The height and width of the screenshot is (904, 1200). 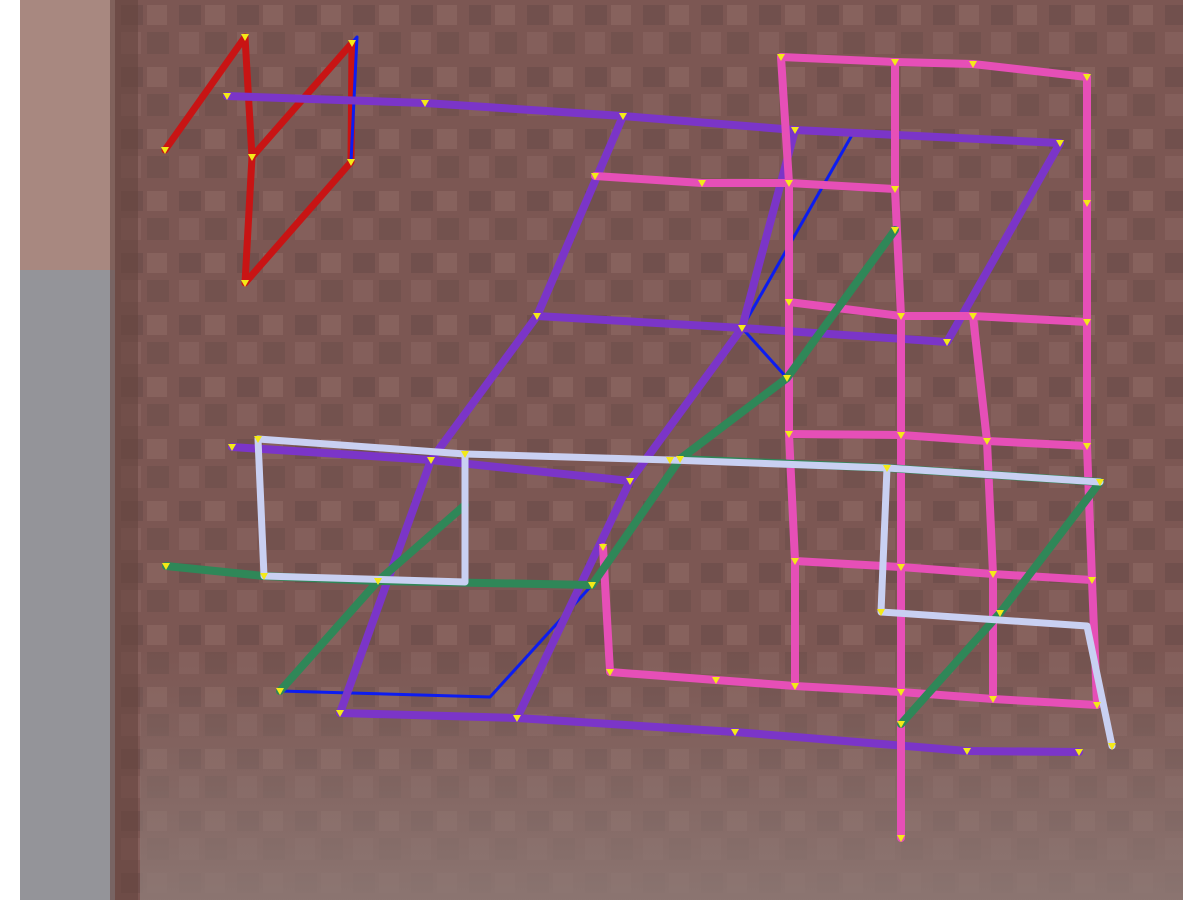 I want to click on purple-line, so click(x=438, y=517).